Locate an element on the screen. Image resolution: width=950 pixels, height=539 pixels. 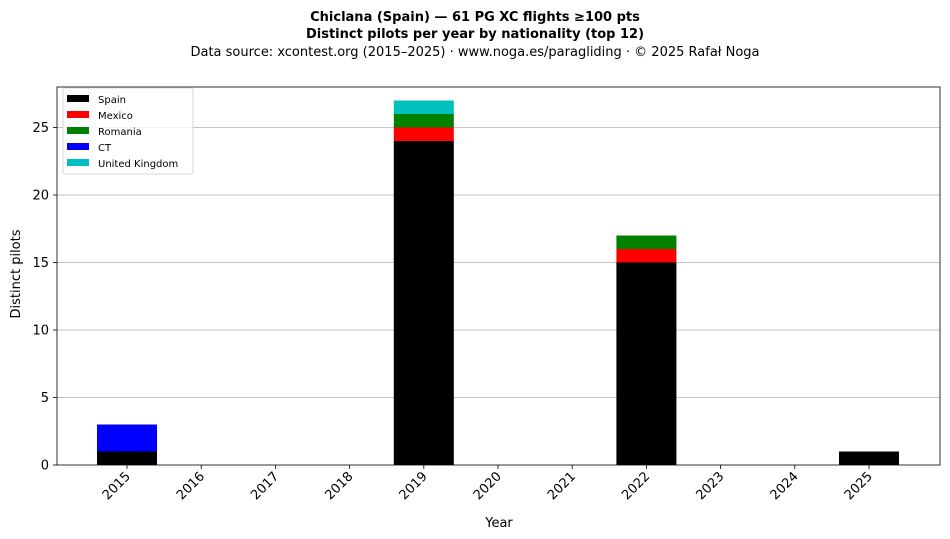
x-tick-label: 2019 is located at coordinates (414, 486).